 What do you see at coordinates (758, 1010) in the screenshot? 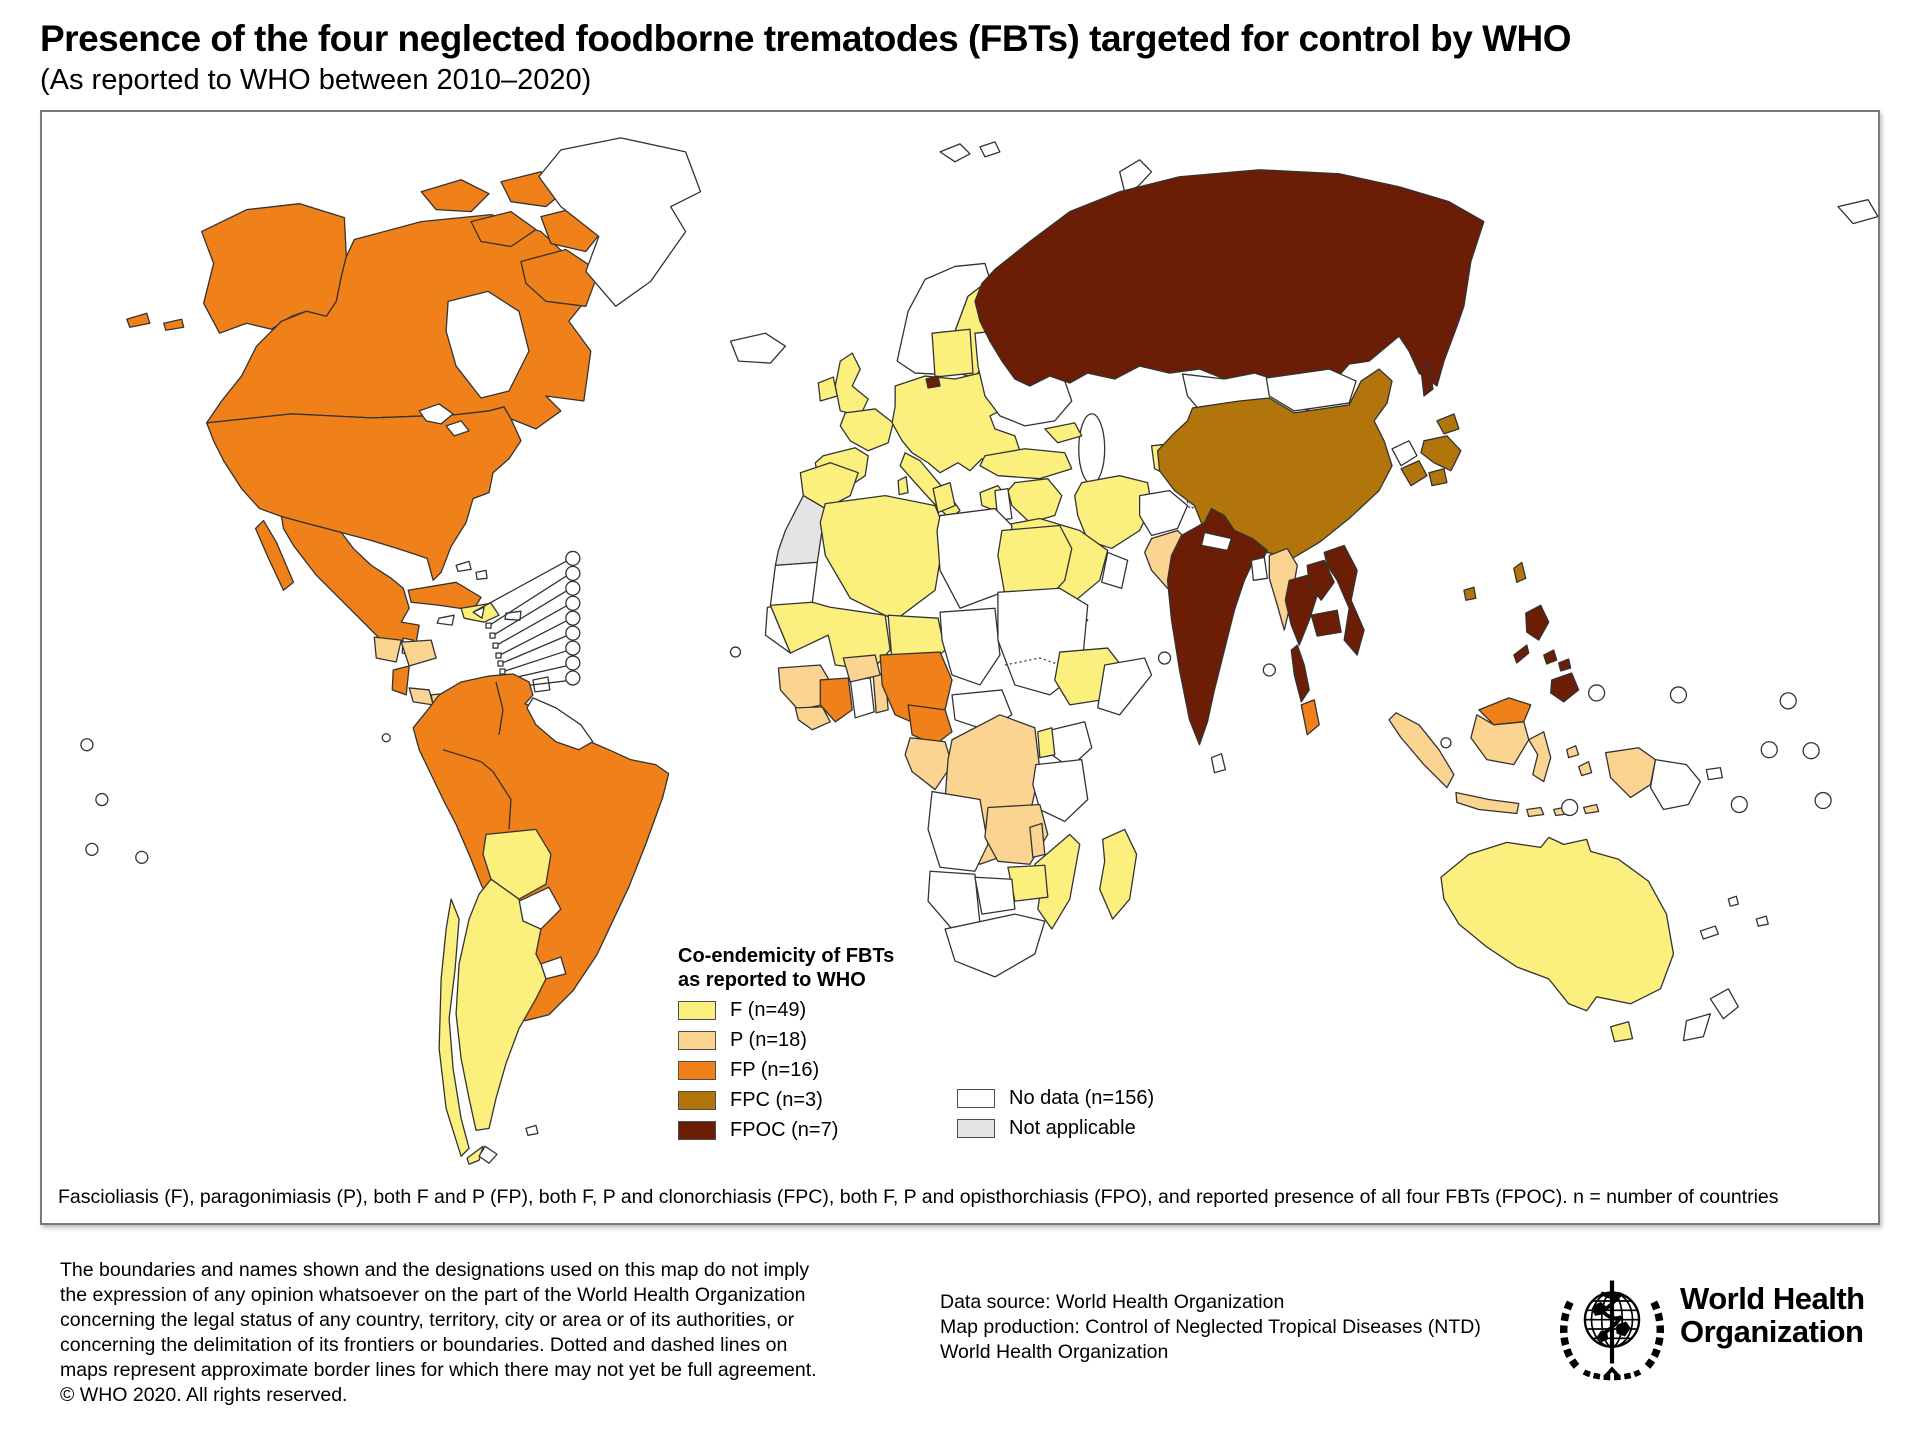
I see `legend-item-f: F (n=49)` at bounding box center [758, 1010].